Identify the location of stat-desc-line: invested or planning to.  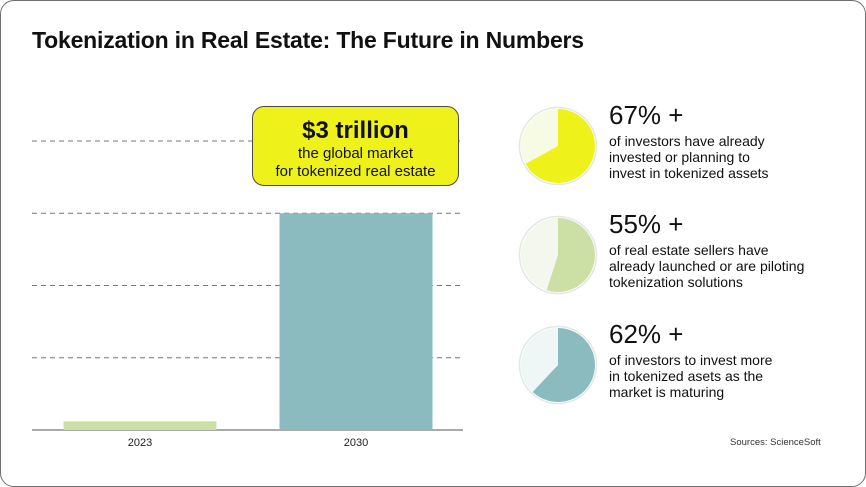
(679, 157).